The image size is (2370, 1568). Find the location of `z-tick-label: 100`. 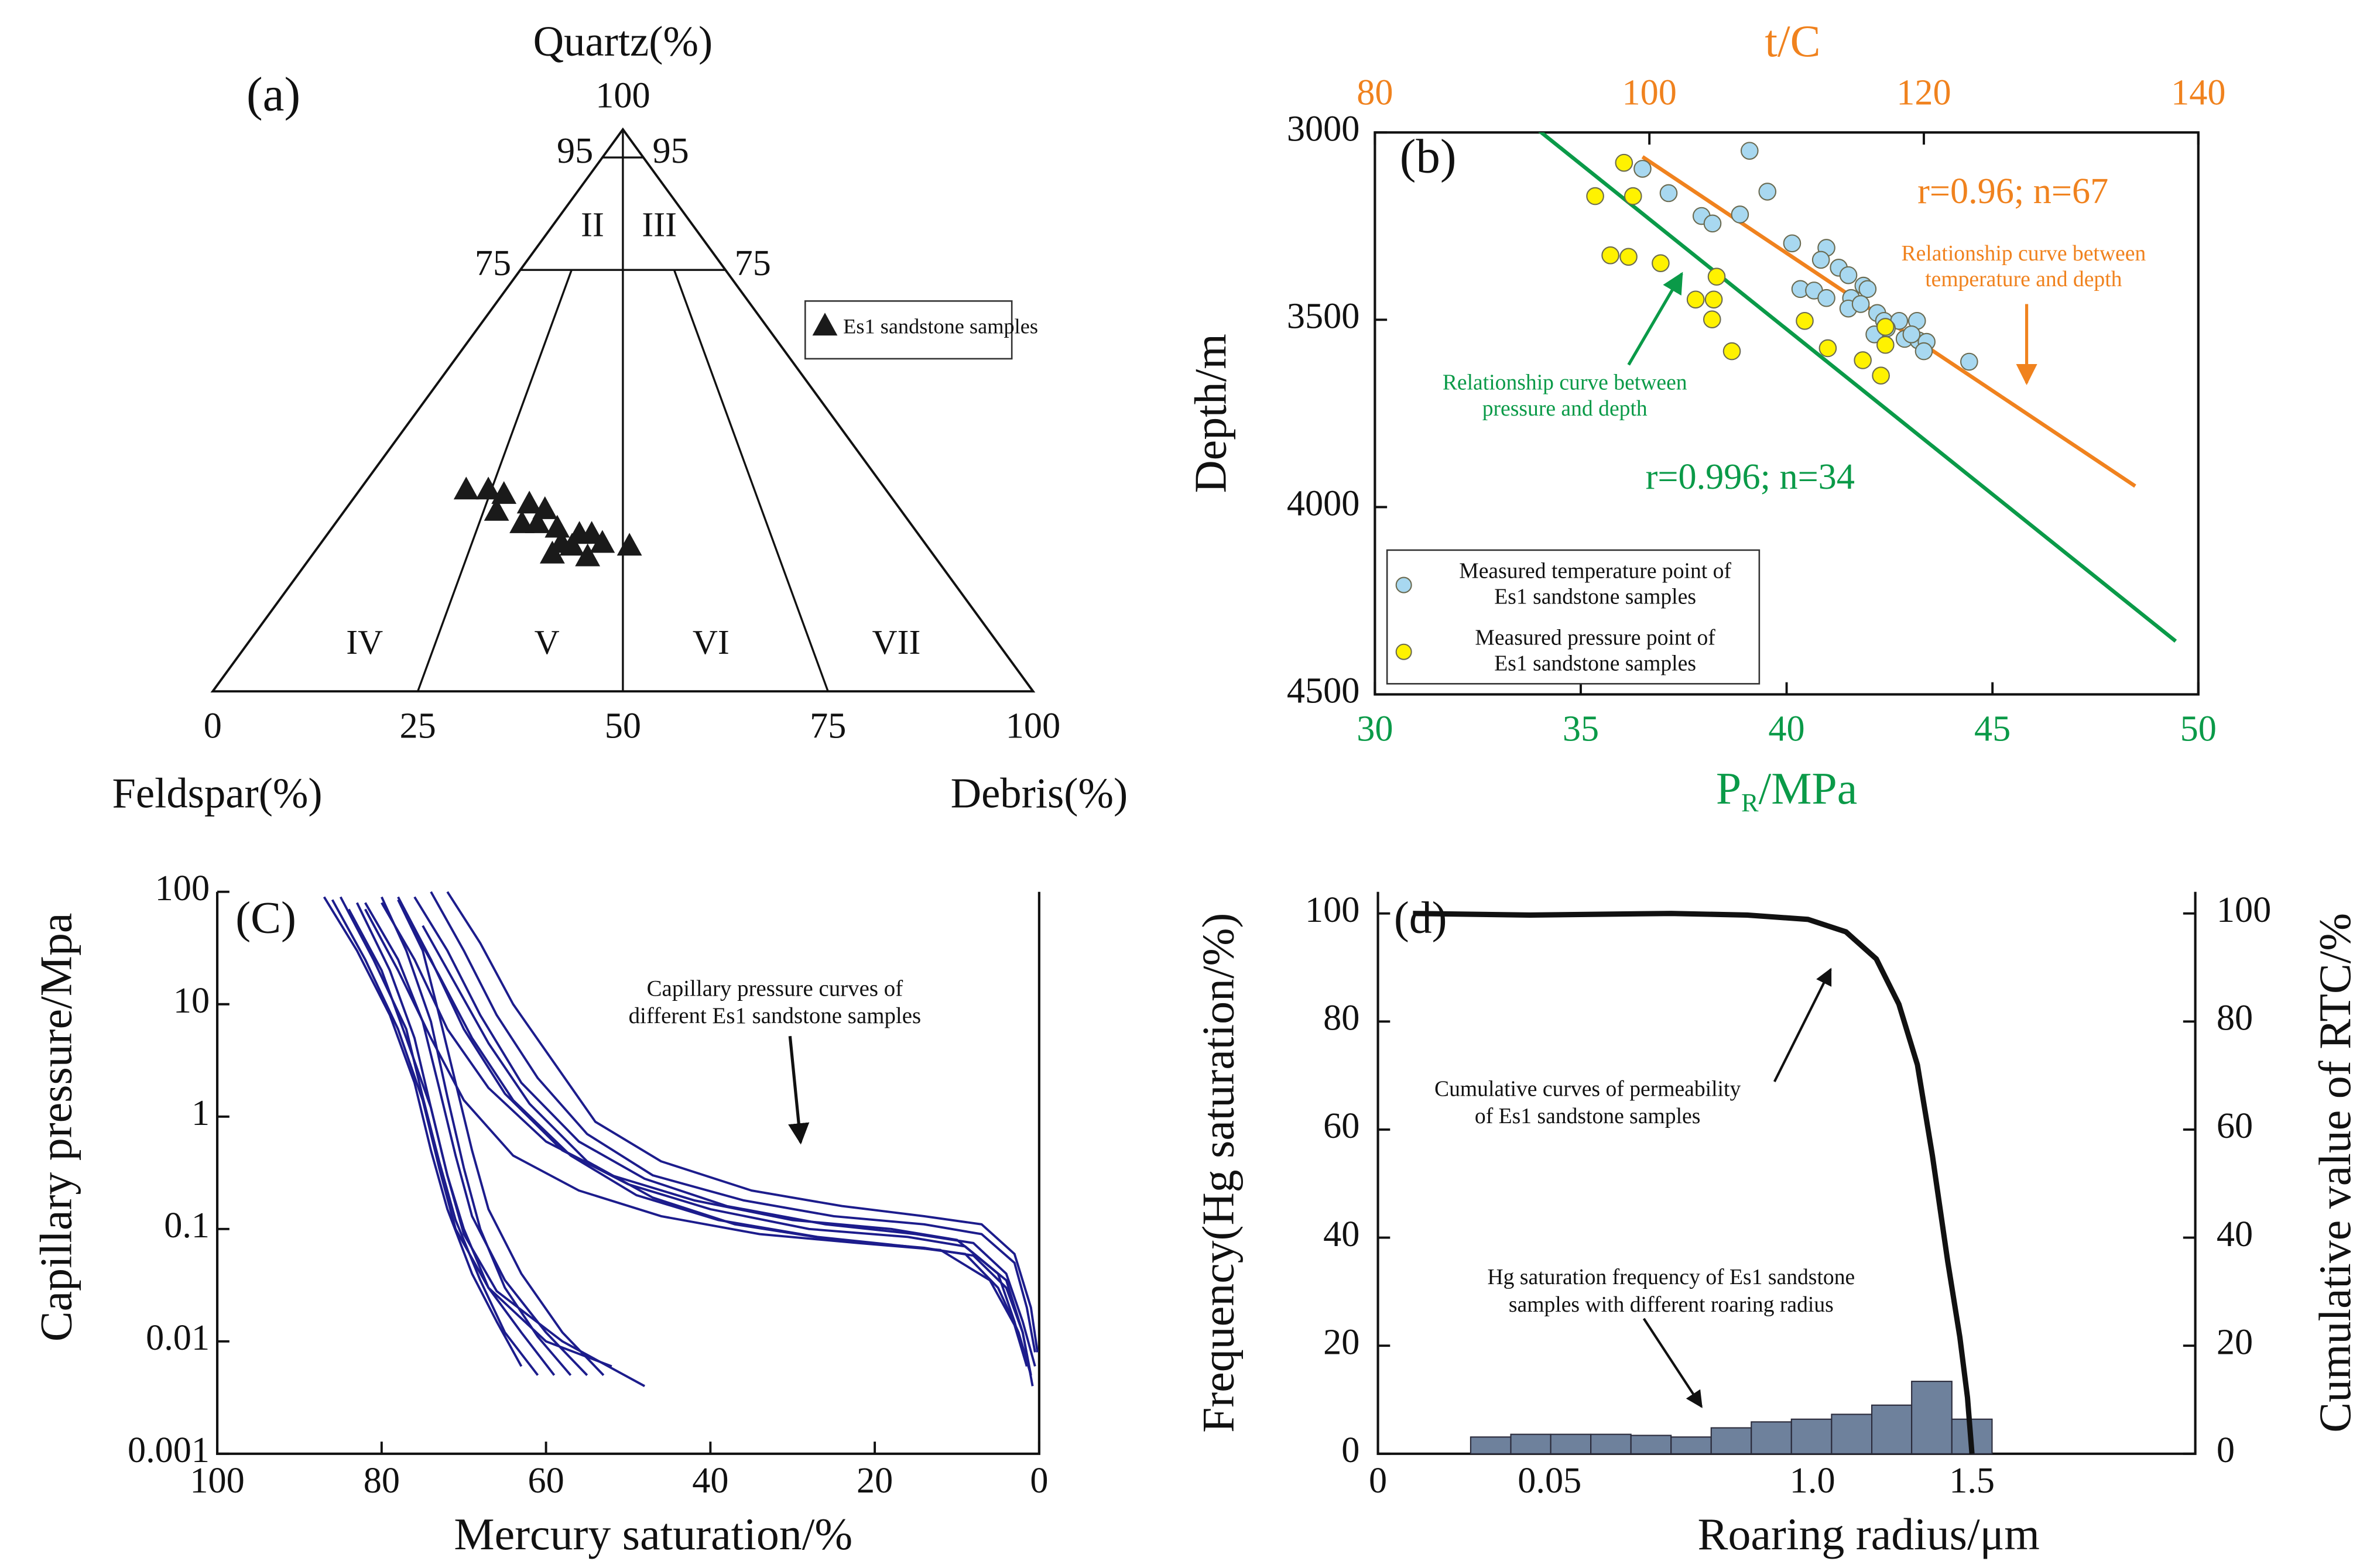

z-tick-label: 100 is located at coordinates (622, 96).